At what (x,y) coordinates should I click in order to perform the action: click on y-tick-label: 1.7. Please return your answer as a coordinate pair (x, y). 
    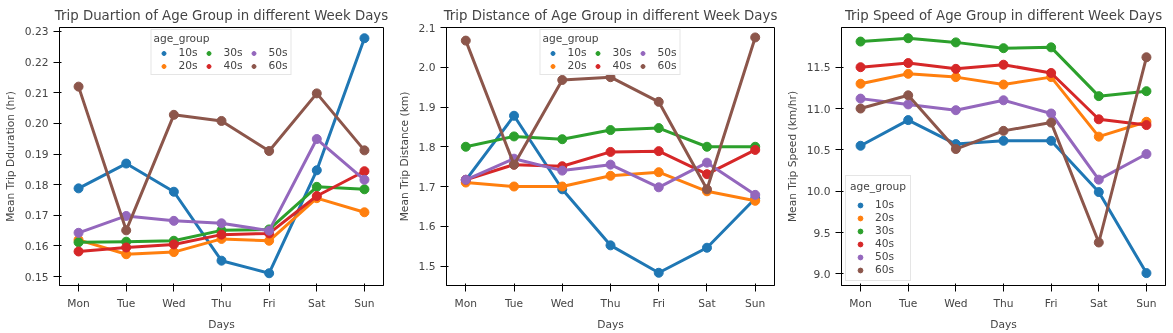
    Looking at the image, I should click on (427, 187).